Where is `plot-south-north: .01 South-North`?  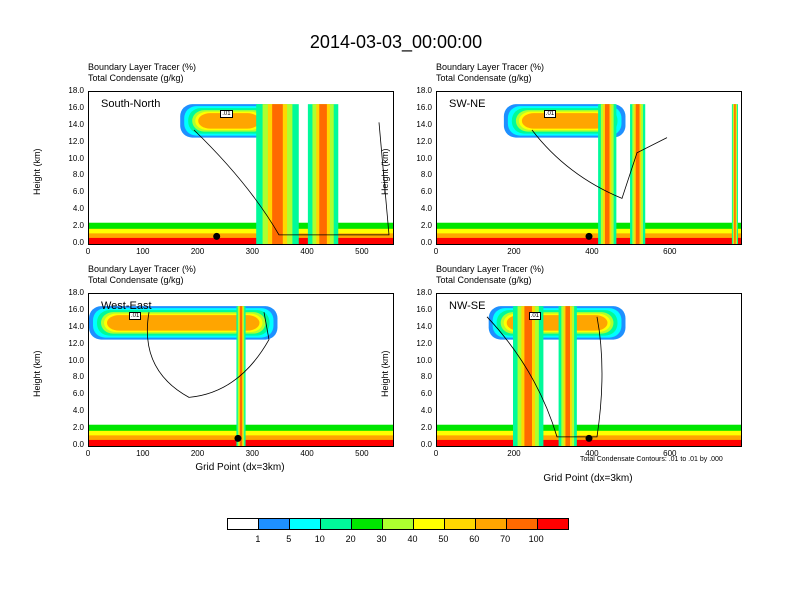
plot-south-north: .01 South-North is located at coordinates (241, 168).